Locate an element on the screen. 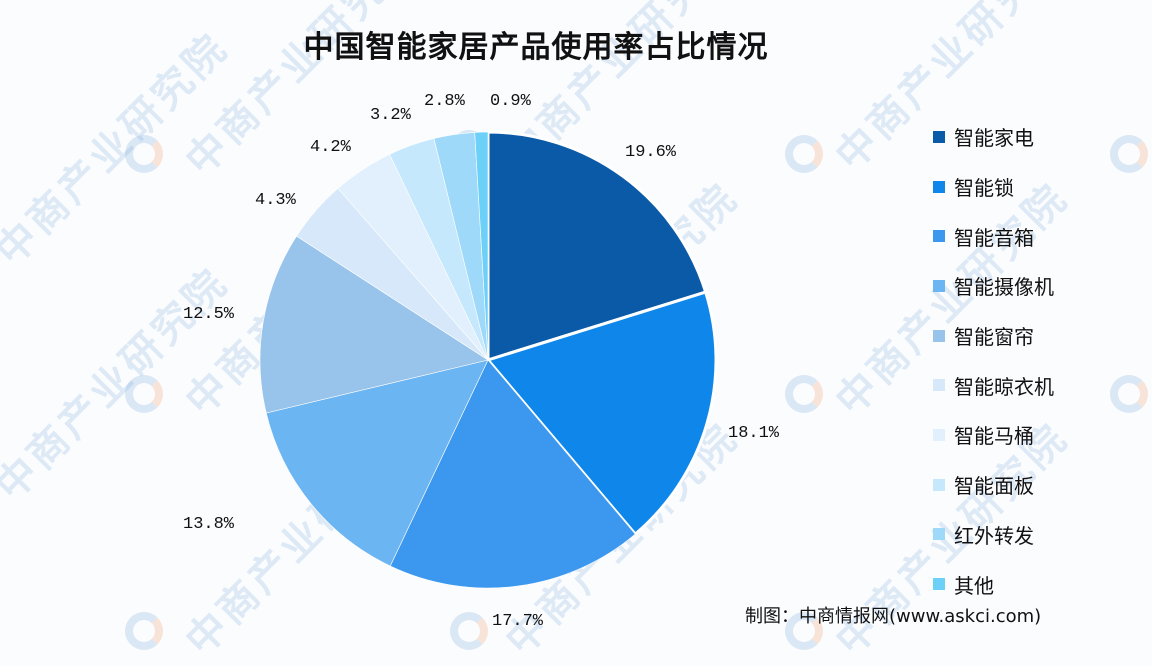 The image size is (1152, 666). legend-label: 智能家电 is located at coordinates (994, 138).